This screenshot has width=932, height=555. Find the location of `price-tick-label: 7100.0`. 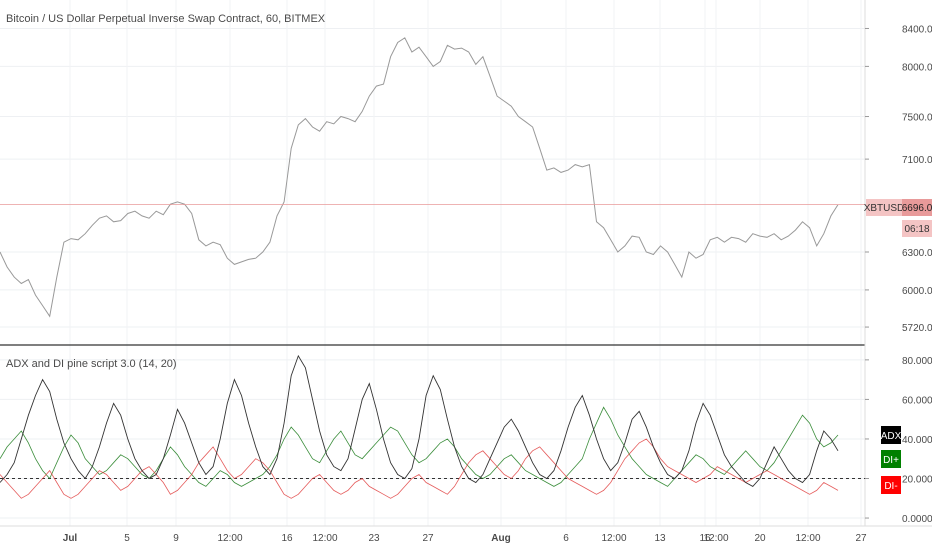

price-tick-label: 7100.0 is located at coordinates (917, 160).